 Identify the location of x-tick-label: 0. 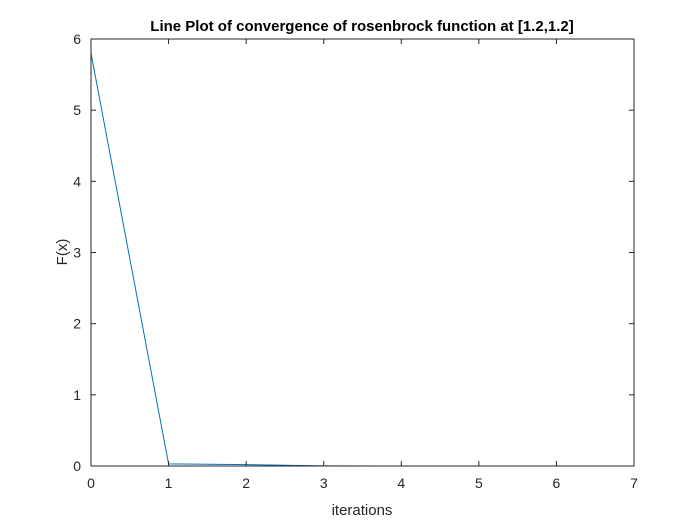
(91, 483).